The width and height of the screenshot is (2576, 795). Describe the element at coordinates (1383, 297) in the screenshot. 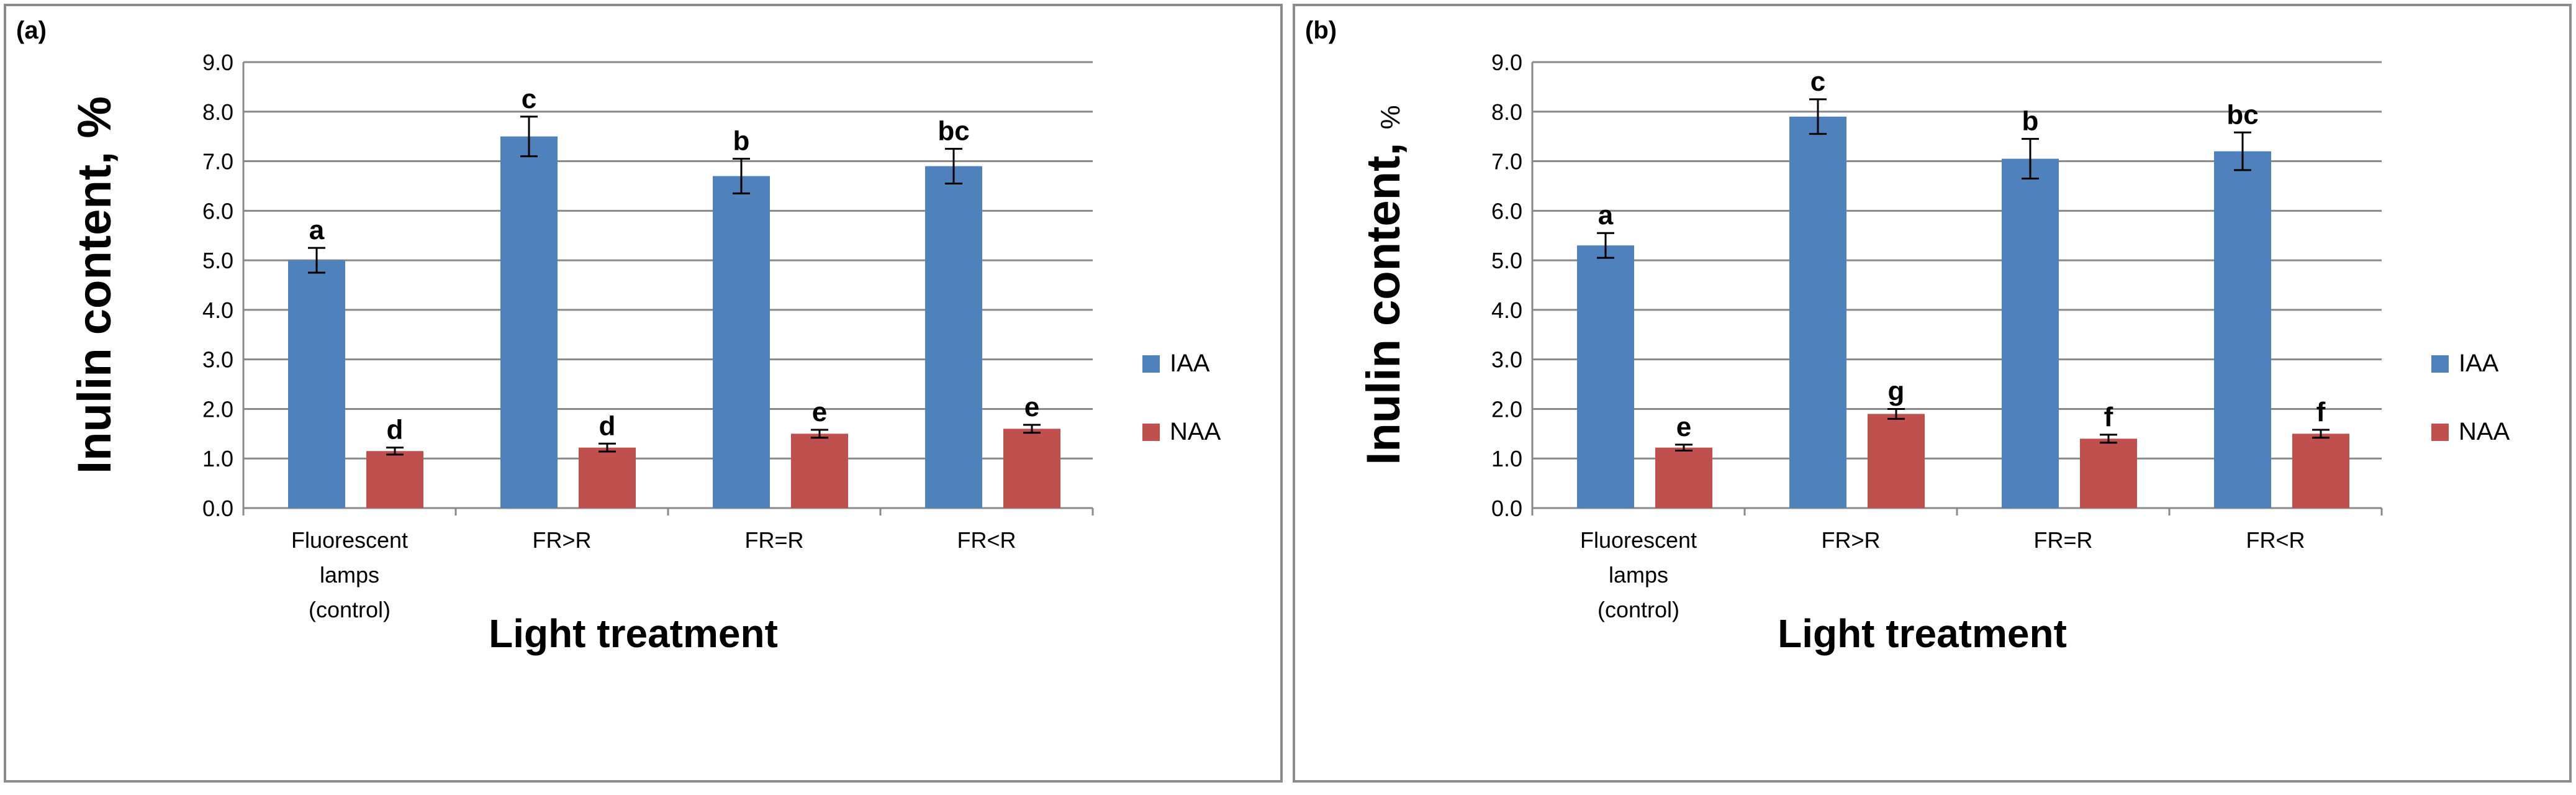

I see `y-axis-title-main: Inulin content,` at that location.